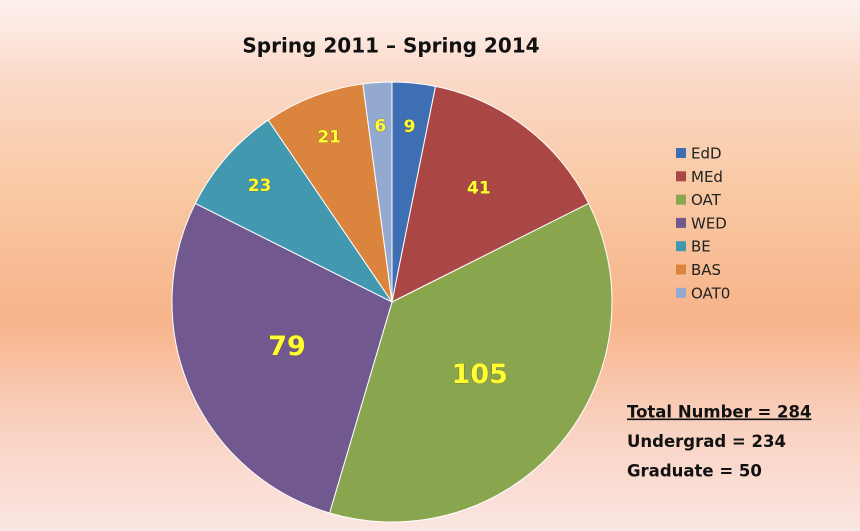 This screenshot has width=860, height=531. Describe the element at coordinates (706, 441) in the screenshot. I see `annotation: Undergrad = 234` at that location.